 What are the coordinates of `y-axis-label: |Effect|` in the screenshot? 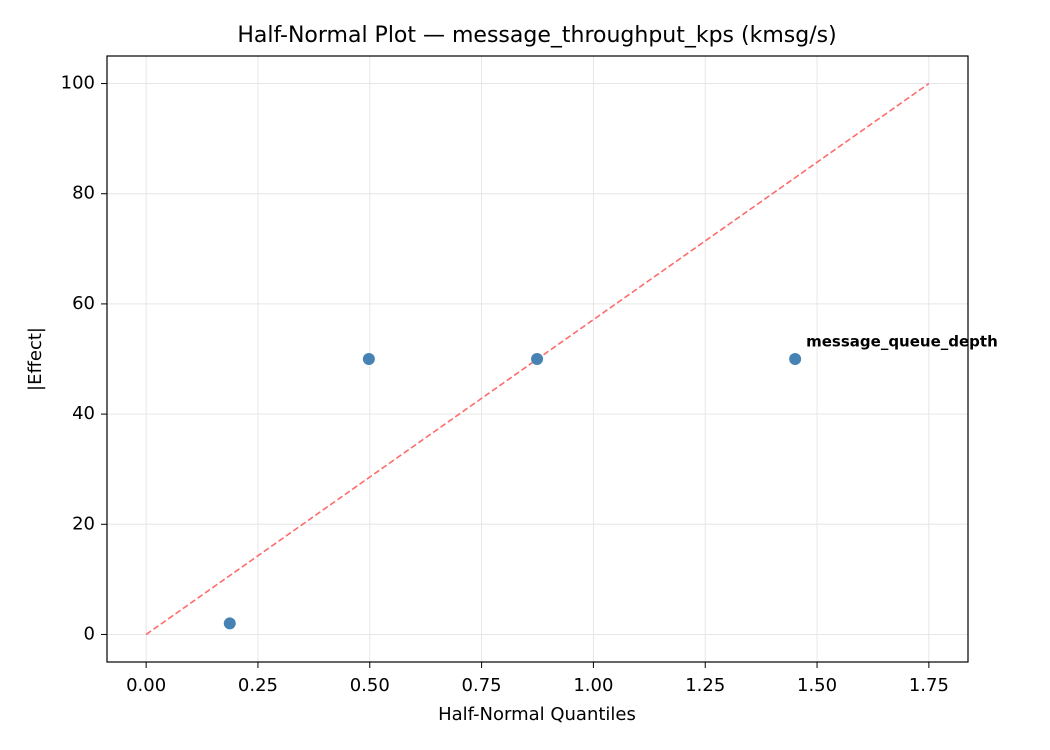 It's located at (35, 359).